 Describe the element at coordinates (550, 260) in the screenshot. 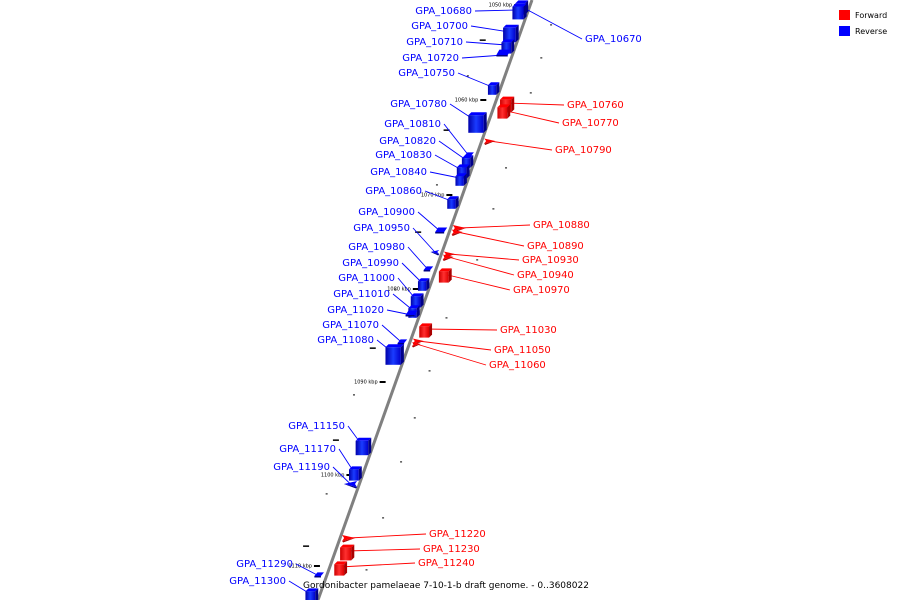

I see `gene-label: GPA_10930` at that location.